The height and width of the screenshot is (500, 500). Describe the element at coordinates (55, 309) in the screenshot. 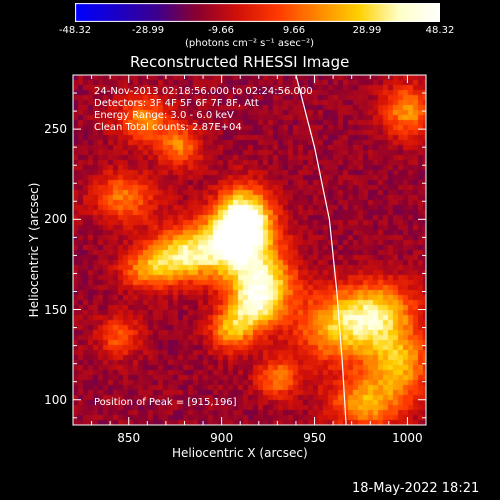

I see `y-tick-label: 150` at that location.